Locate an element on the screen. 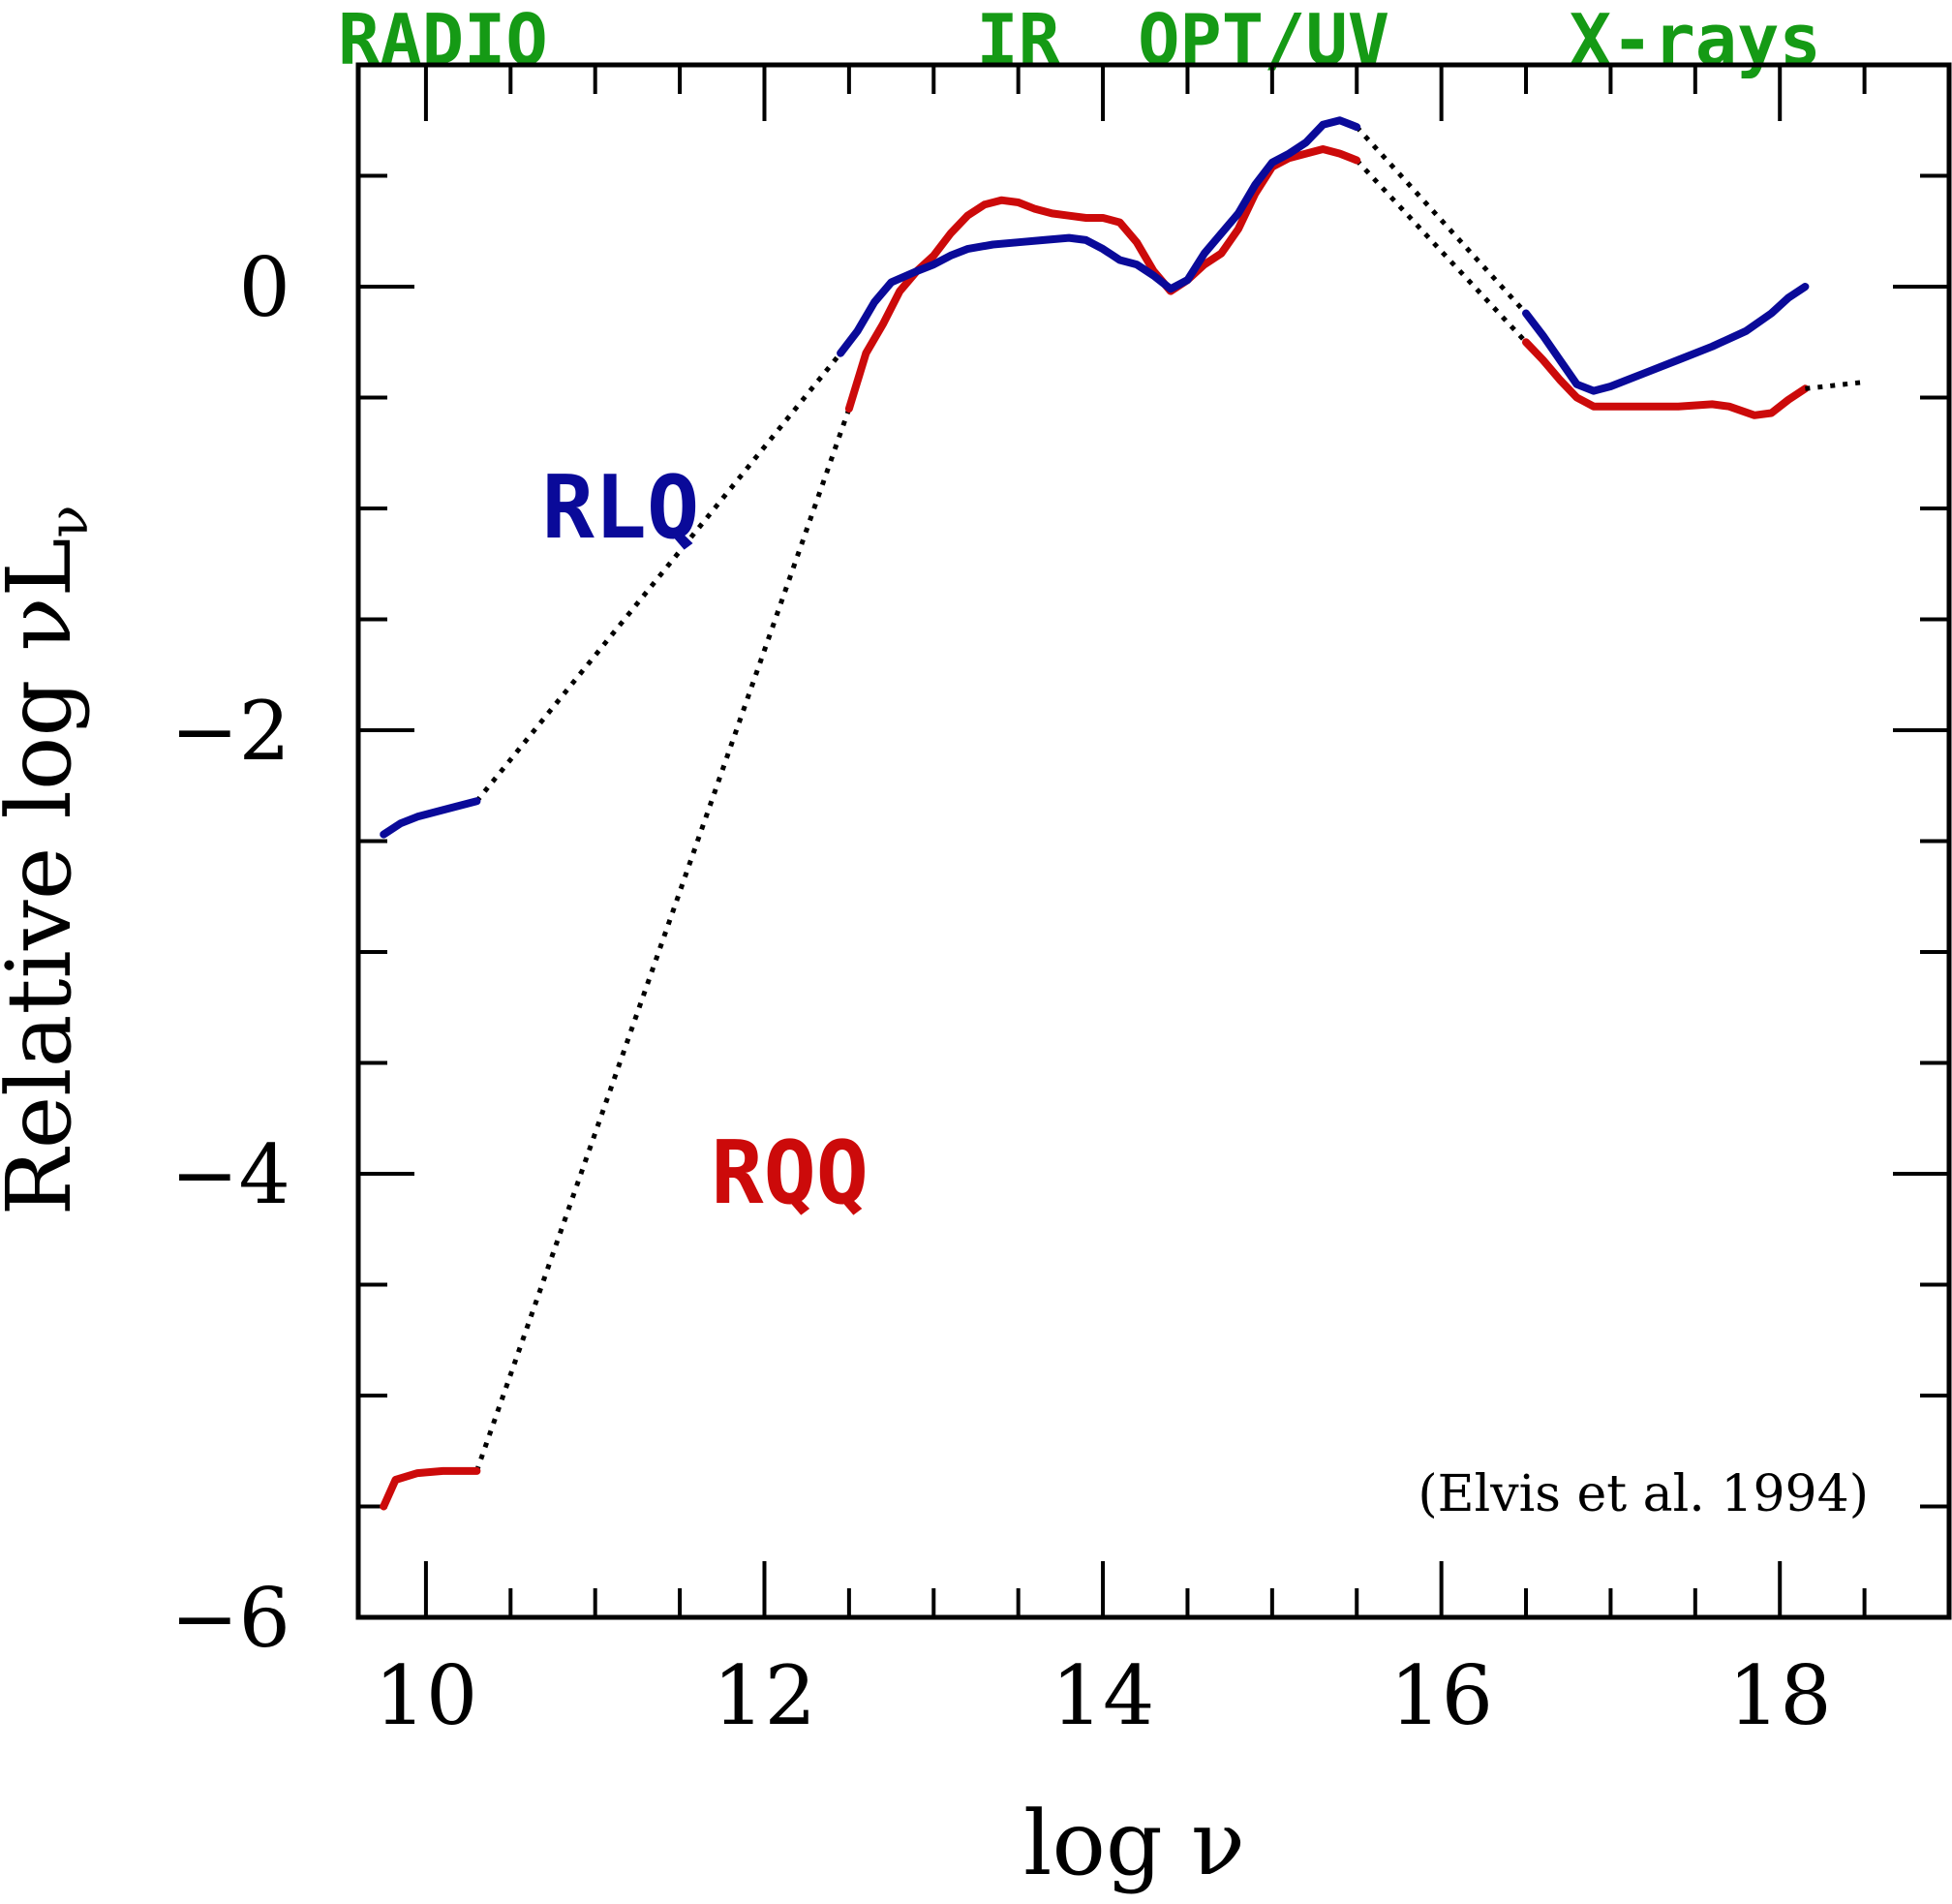 Image resolution: width=1952 pixels, height=1904 pixels. y-tick-label: −2 is located at coordinates (230, 732).